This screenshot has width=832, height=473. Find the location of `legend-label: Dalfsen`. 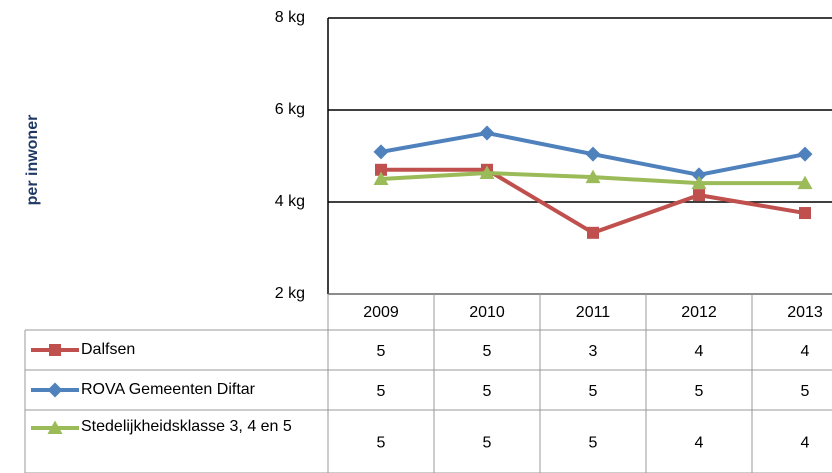

legend-label: Dalfsen is located at coordinates (108, 349).